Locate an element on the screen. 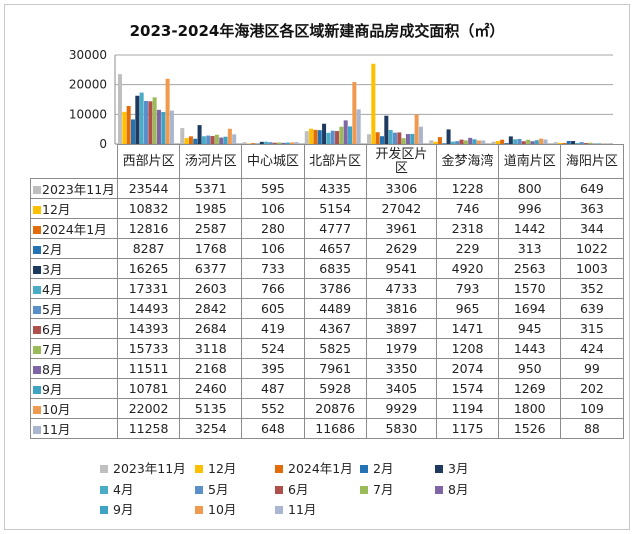  data-label: 229 is located at coordinates (467, 248).